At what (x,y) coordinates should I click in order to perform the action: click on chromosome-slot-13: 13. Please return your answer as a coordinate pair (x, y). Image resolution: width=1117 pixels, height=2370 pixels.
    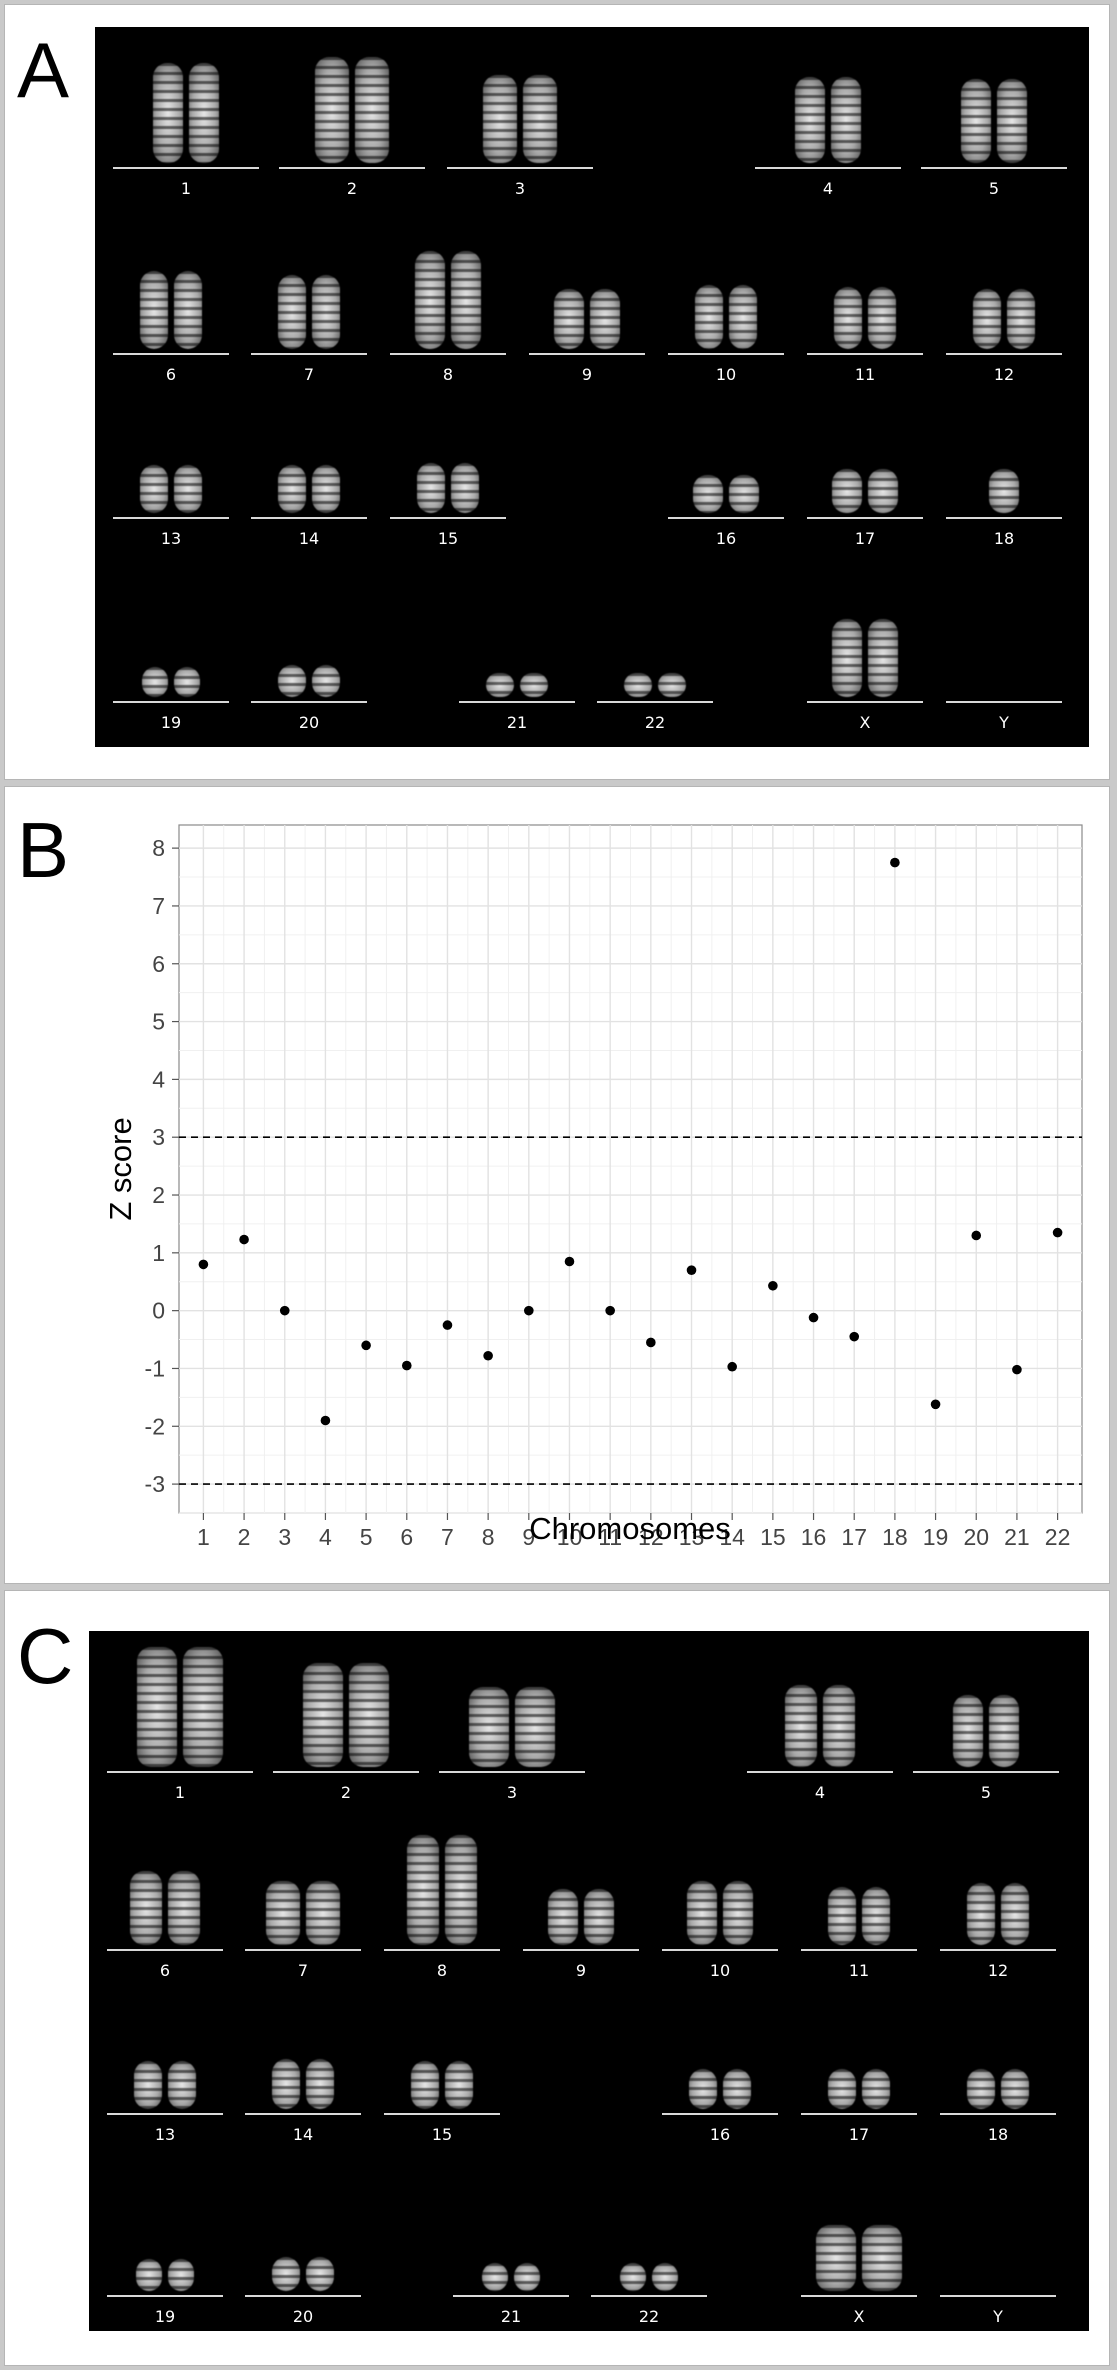
    Looking at the image, I should click on (171, 506).